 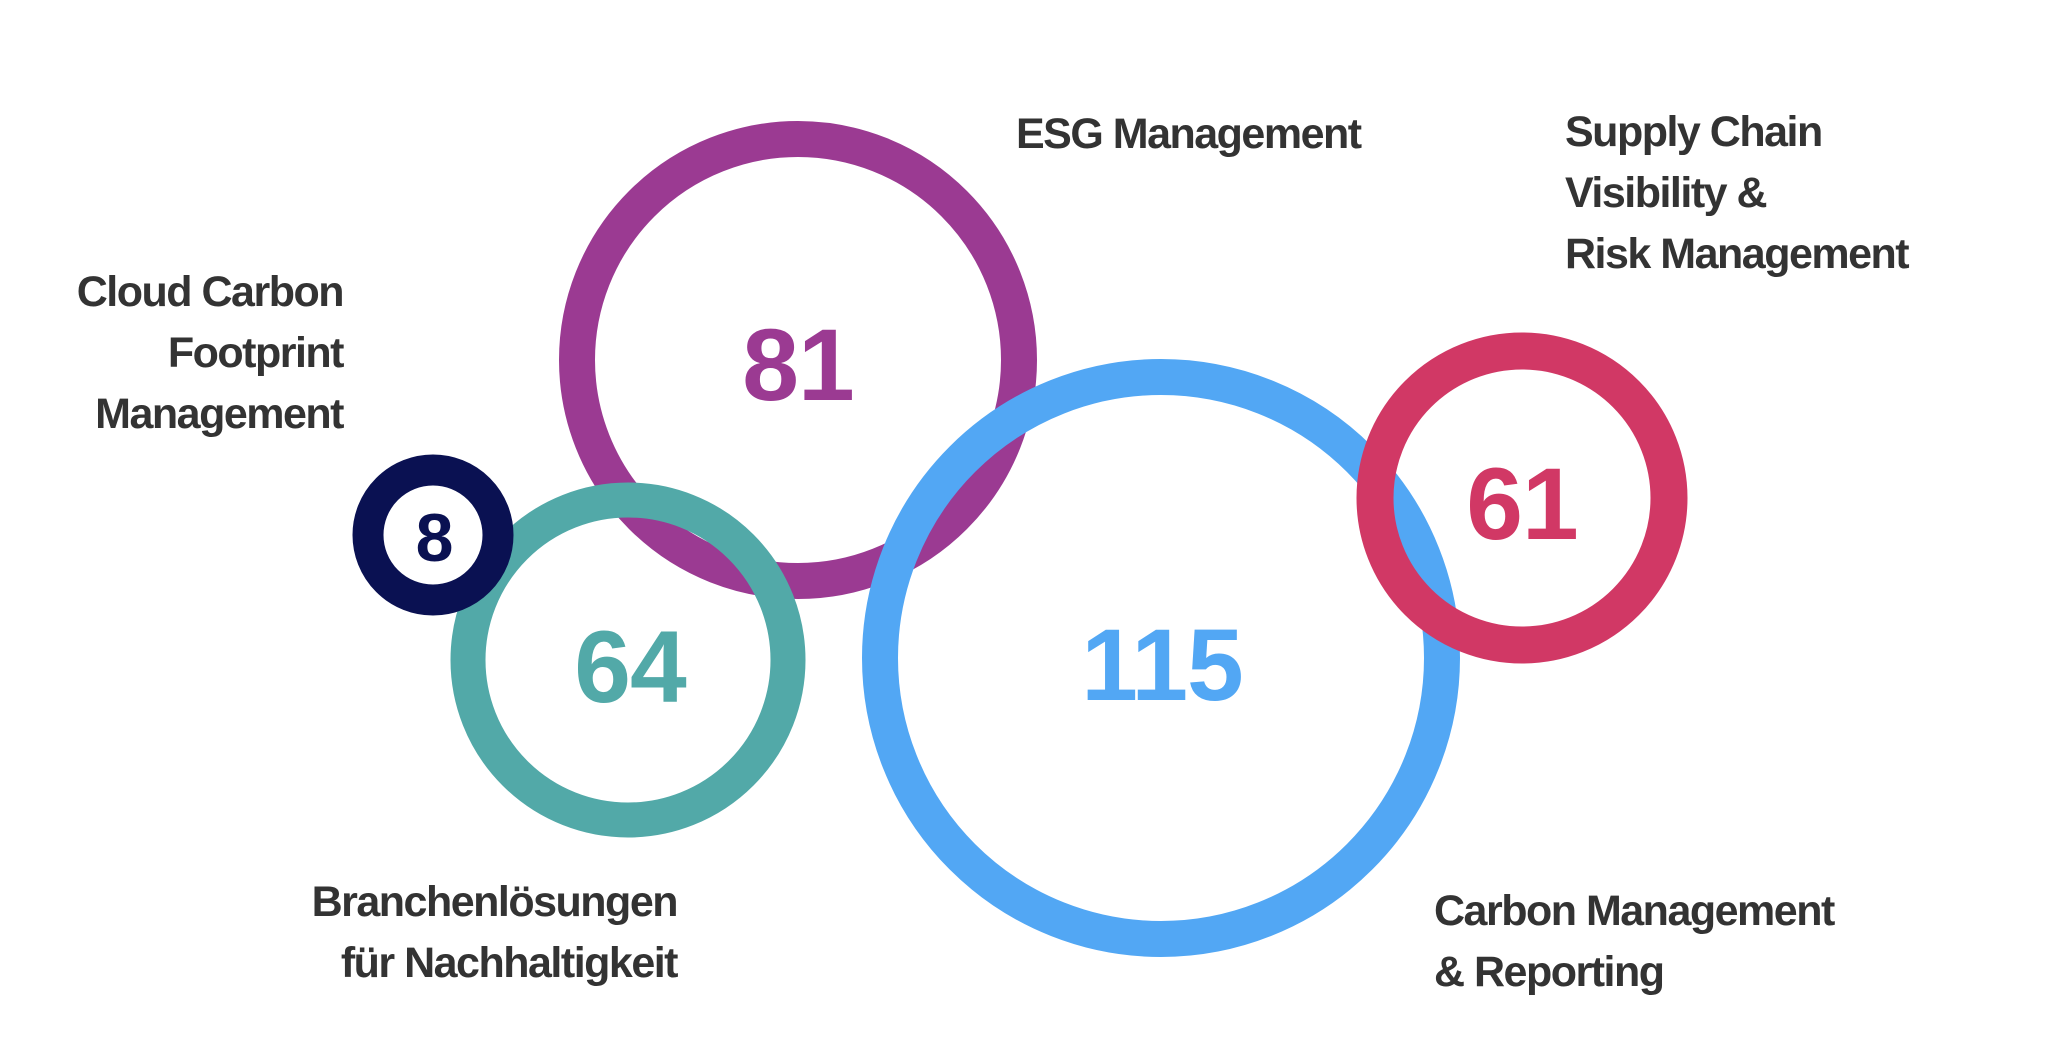 What do you see at coordinates (1666, 193) in the screenshot?
I see `label-line: Visibility &` at bounding box center [1666, 193].